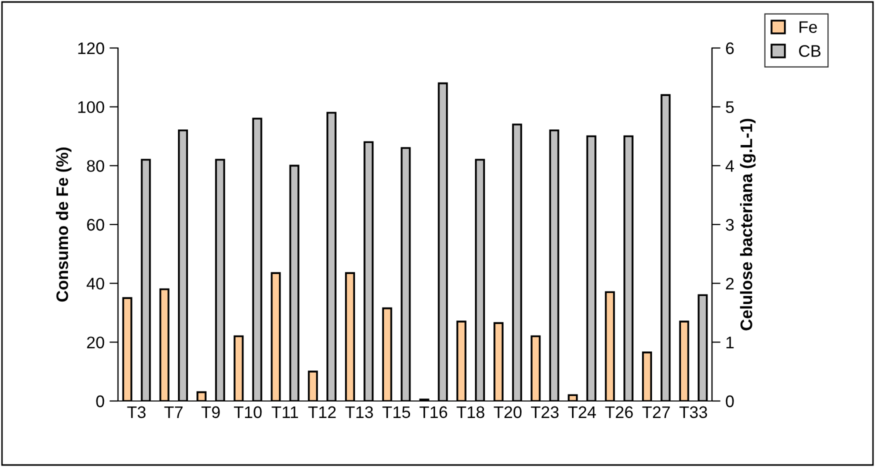  Describe the element at coordinates (210, 412) in the screenshot. I see `x-tick-label: T9` at that location.